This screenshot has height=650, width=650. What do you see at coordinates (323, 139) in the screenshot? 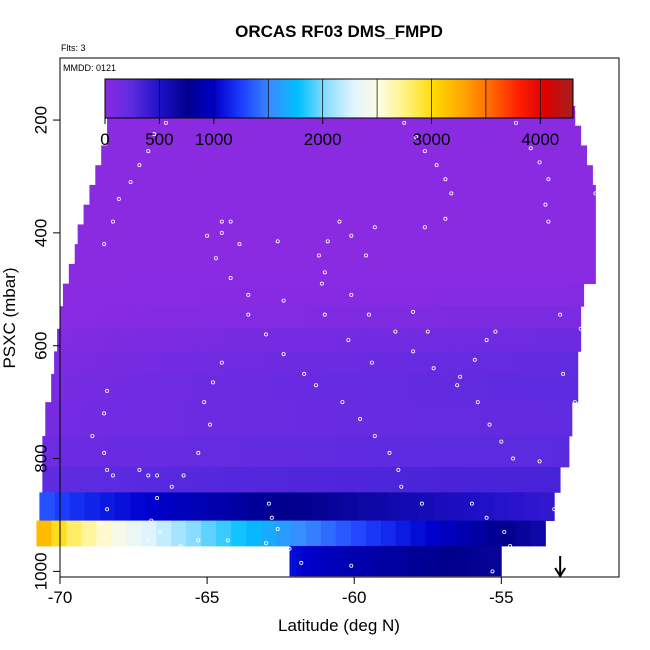
I see `colorbar-tick-label: 2000` at bounding box center [323, 139].